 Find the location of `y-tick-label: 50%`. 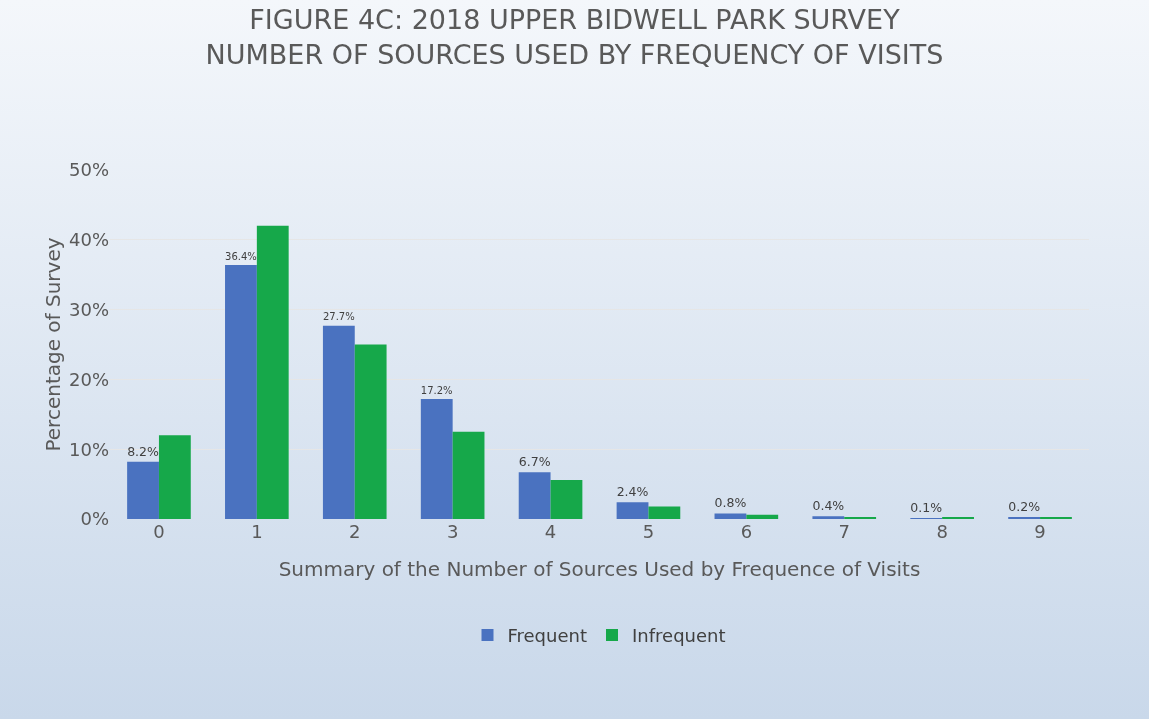

y-tick-label: 50% is located at coordinates (88, 170).